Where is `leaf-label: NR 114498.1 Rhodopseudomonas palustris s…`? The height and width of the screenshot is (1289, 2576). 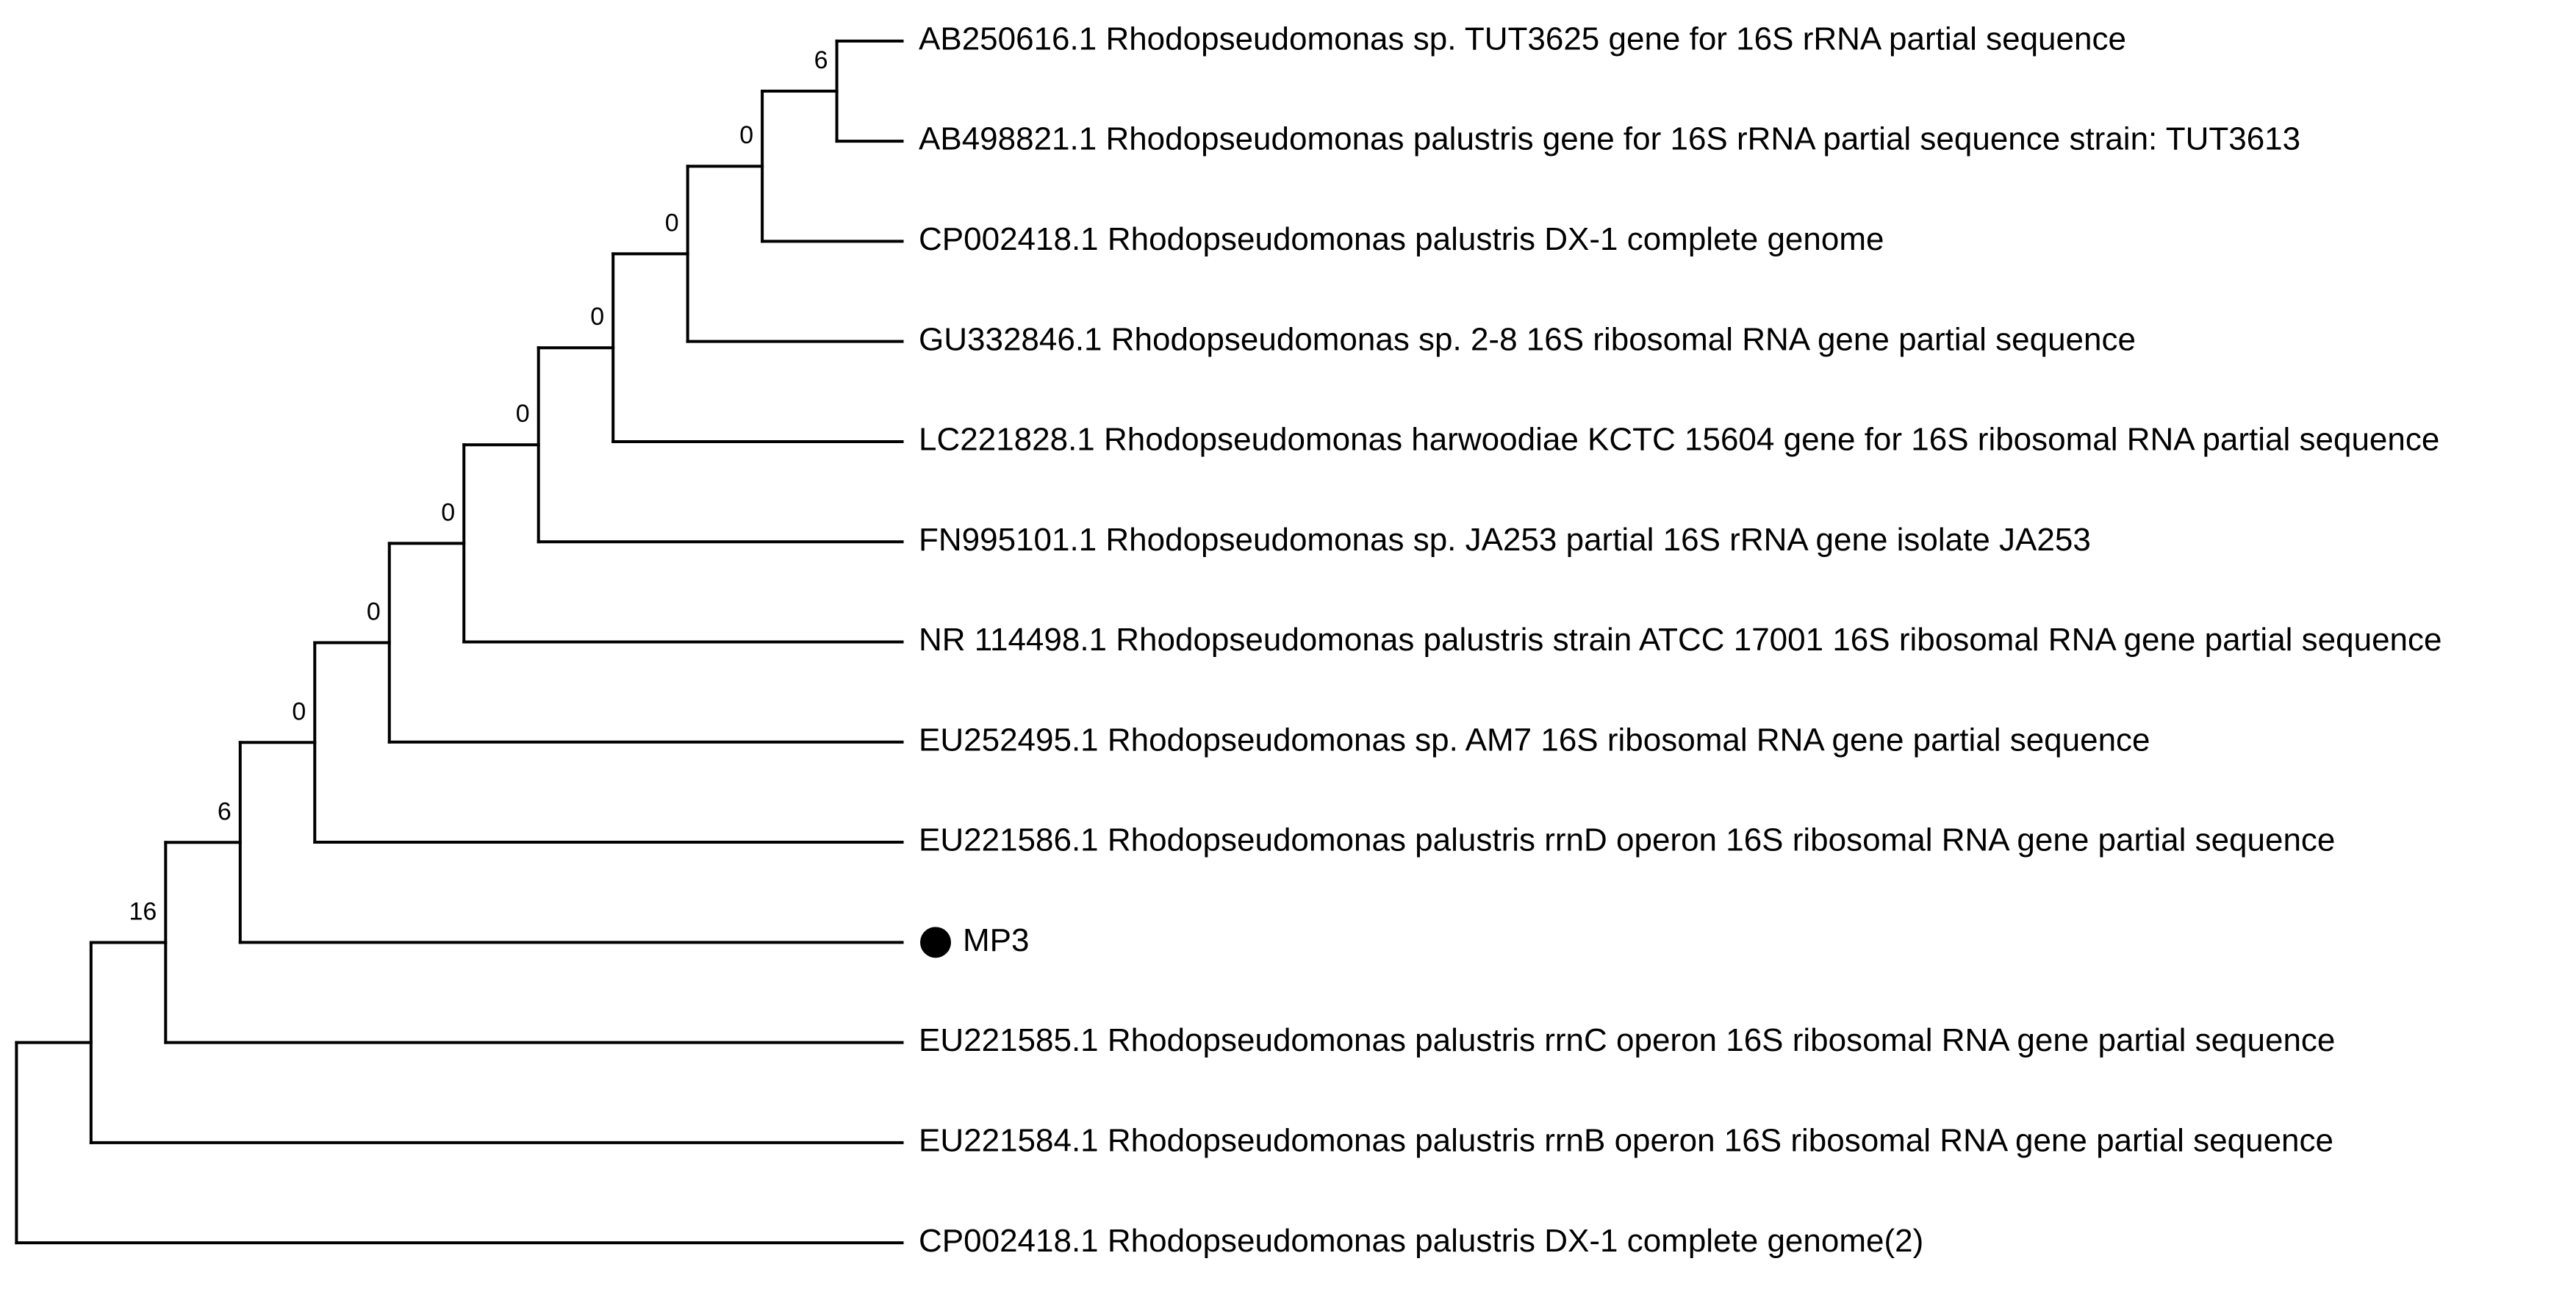
leaf-label: NR 114498.1 Rhodopseudomonas palustris s… is located at coordinates (1680, 640).